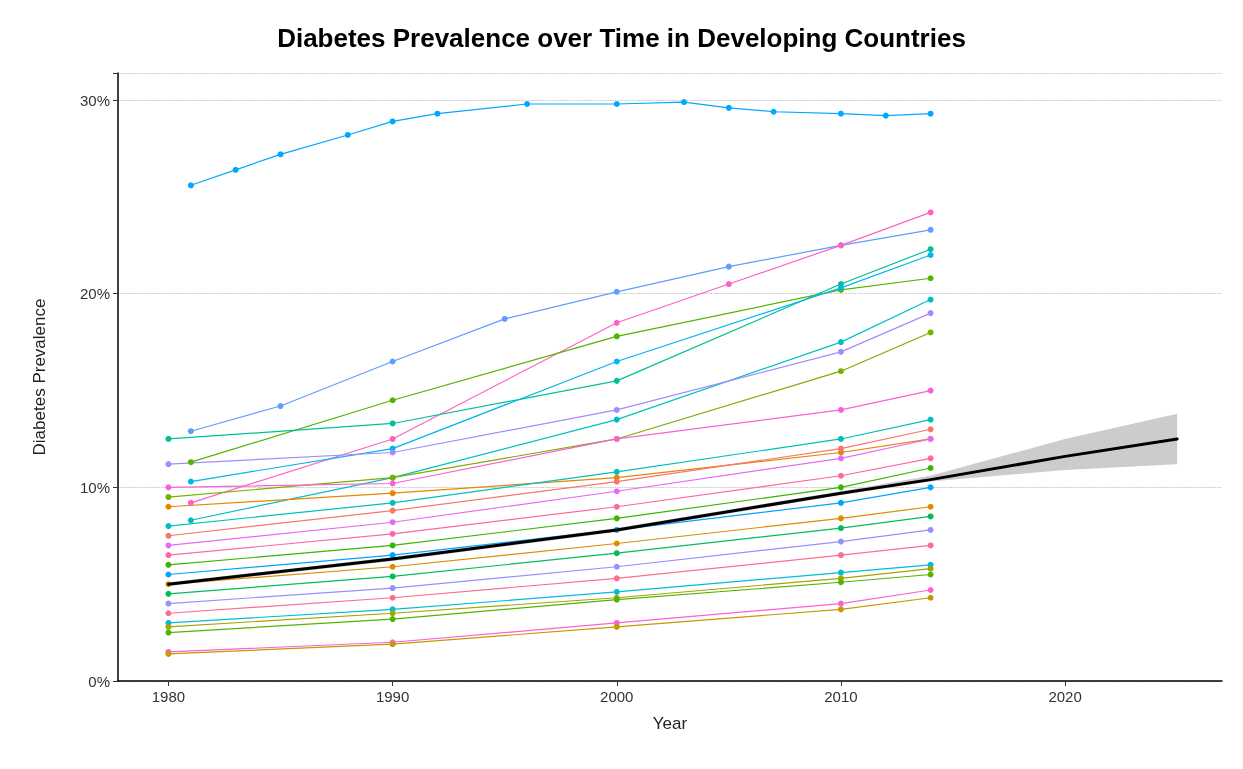  Describe the element at coordinates (617, 696) in the screenshot. I see `x-tick-label: 2000` at that location.